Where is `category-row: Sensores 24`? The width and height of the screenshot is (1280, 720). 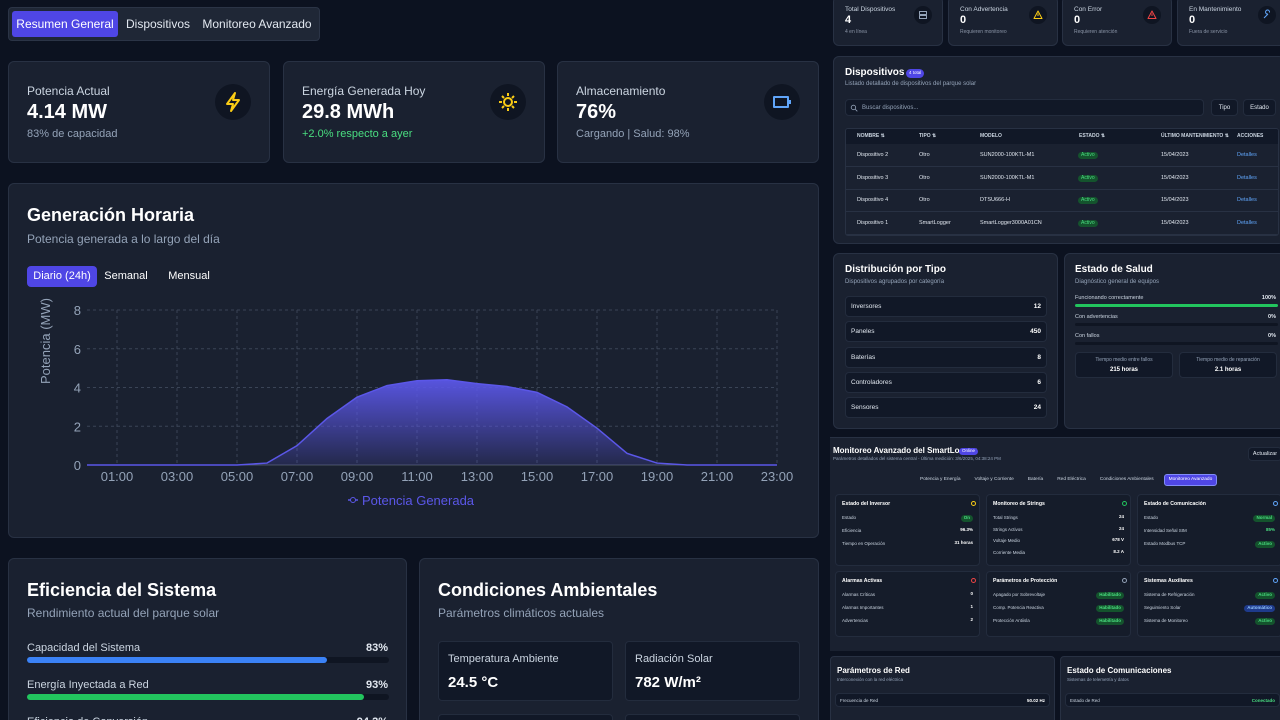 category-row: Sensores 24 is located at coordinates (946, 408).